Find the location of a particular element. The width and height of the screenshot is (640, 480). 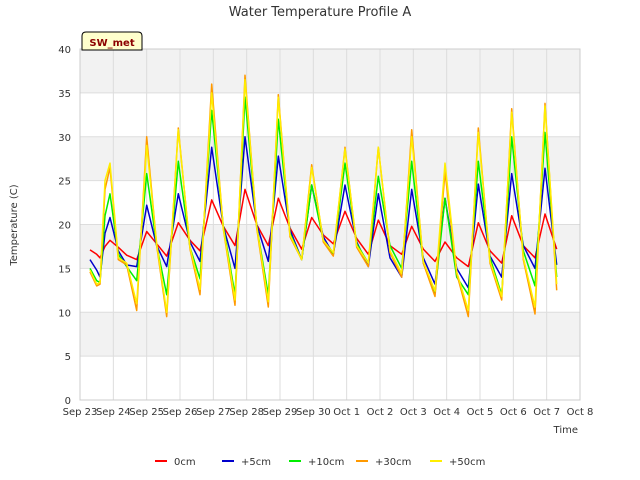

x-tick-label: Oct 1 is located at coordinates (346, 412).